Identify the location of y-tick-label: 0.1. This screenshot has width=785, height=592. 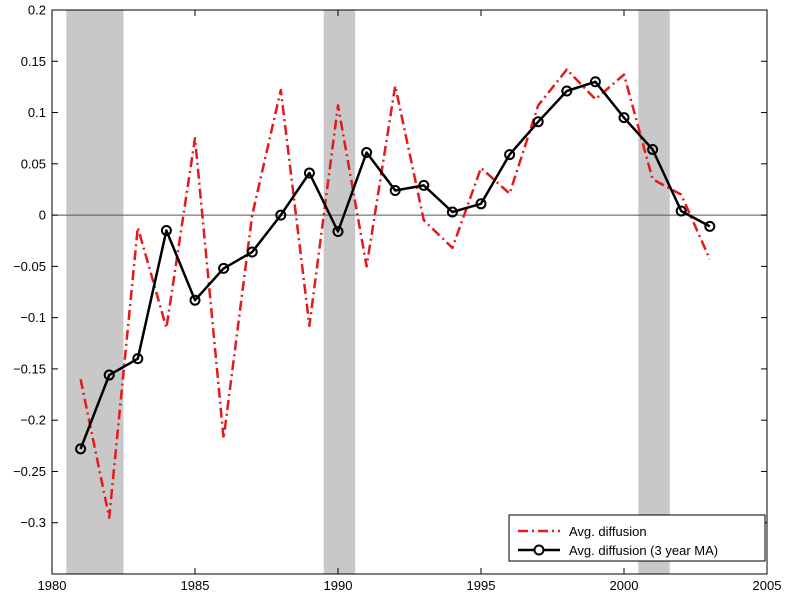
(37, 112).